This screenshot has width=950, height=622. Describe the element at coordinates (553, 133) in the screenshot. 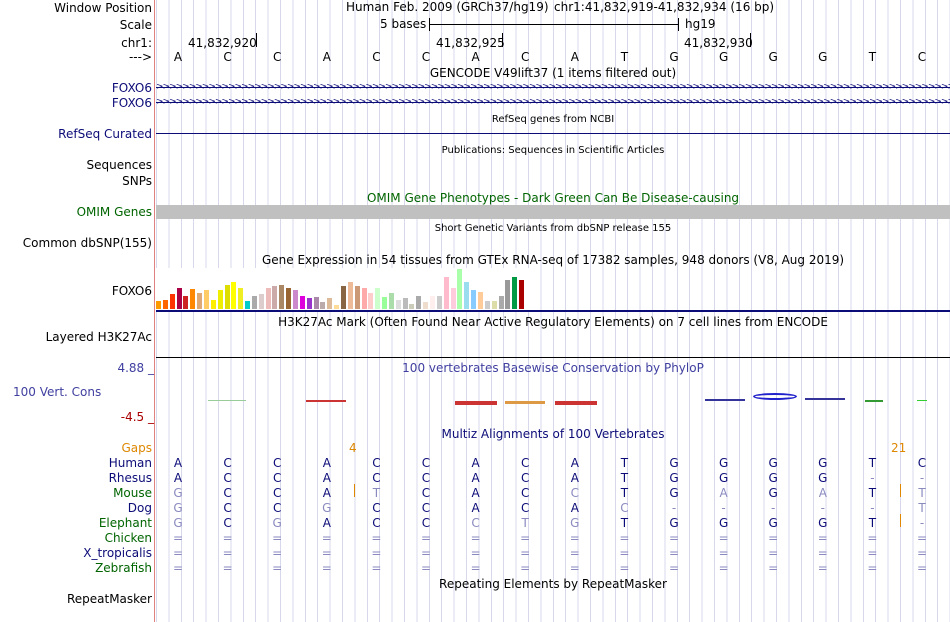

I see `refseq-feature` at that location.